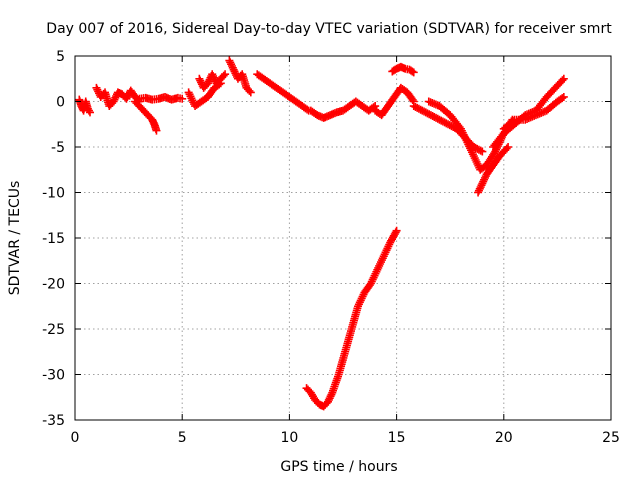 The width and height of the screenshot is (640, 480). What do you see at coordinates (53, 285) in the screenshot?
I see `y-tick-label: -20` at bounding box center [53, 285].